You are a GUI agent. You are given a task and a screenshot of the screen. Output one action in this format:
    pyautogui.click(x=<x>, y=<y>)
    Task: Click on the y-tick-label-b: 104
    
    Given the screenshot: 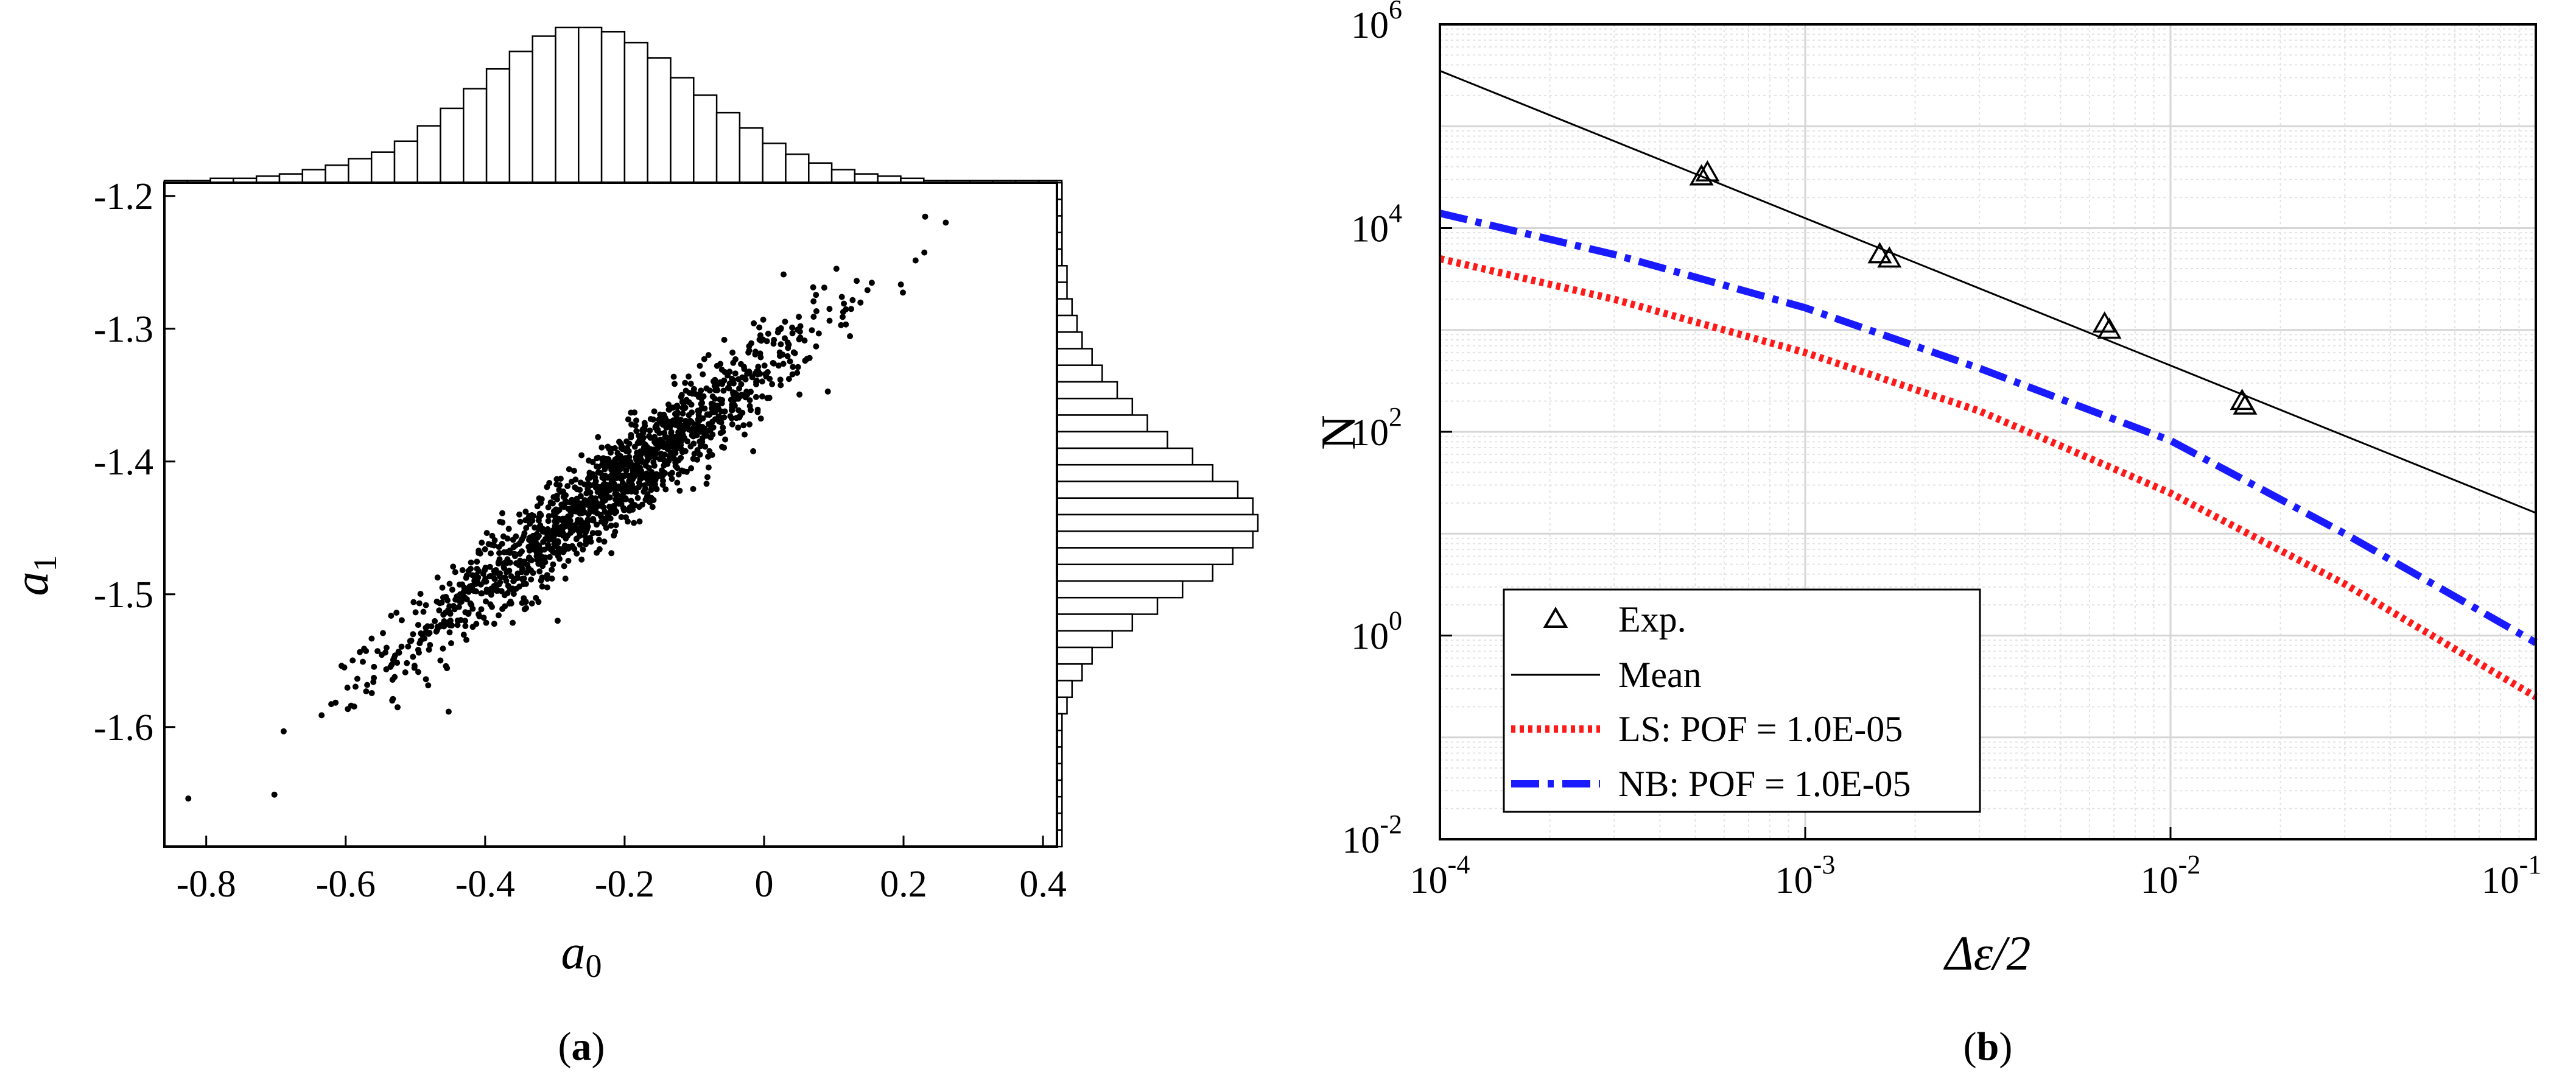 What is the action you would take?
    pyautogui.click(x=1376, y=225)
    